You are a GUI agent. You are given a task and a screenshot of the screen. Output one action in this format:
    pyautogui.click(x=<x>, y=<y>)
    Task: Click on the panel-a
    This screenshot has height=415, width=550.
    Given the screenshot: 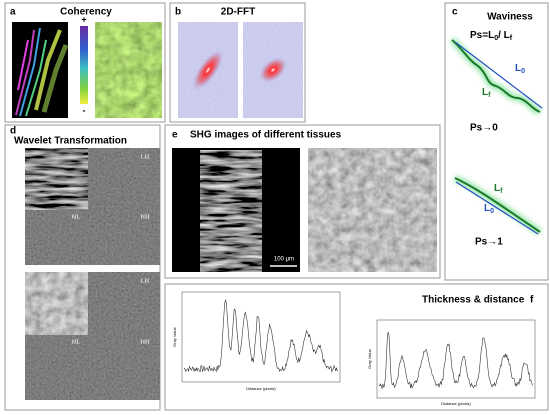 What is the action you would take?
    pyautogui.click(x=85, y=62)
    